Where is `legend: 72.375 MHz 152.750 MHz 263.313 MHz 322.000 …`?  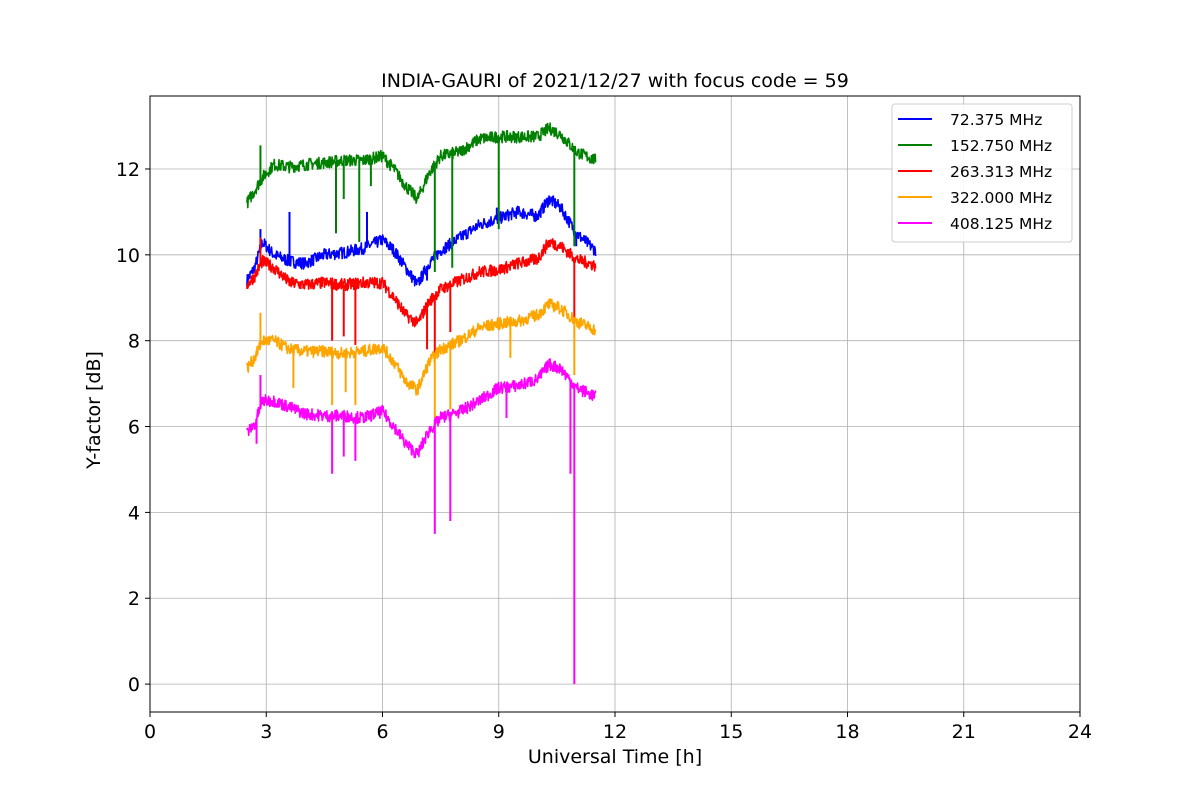
legend: 72.375 MHz 152.750 MHz 263.313 MHz 322.000 … is located at coordinates (982, 173).